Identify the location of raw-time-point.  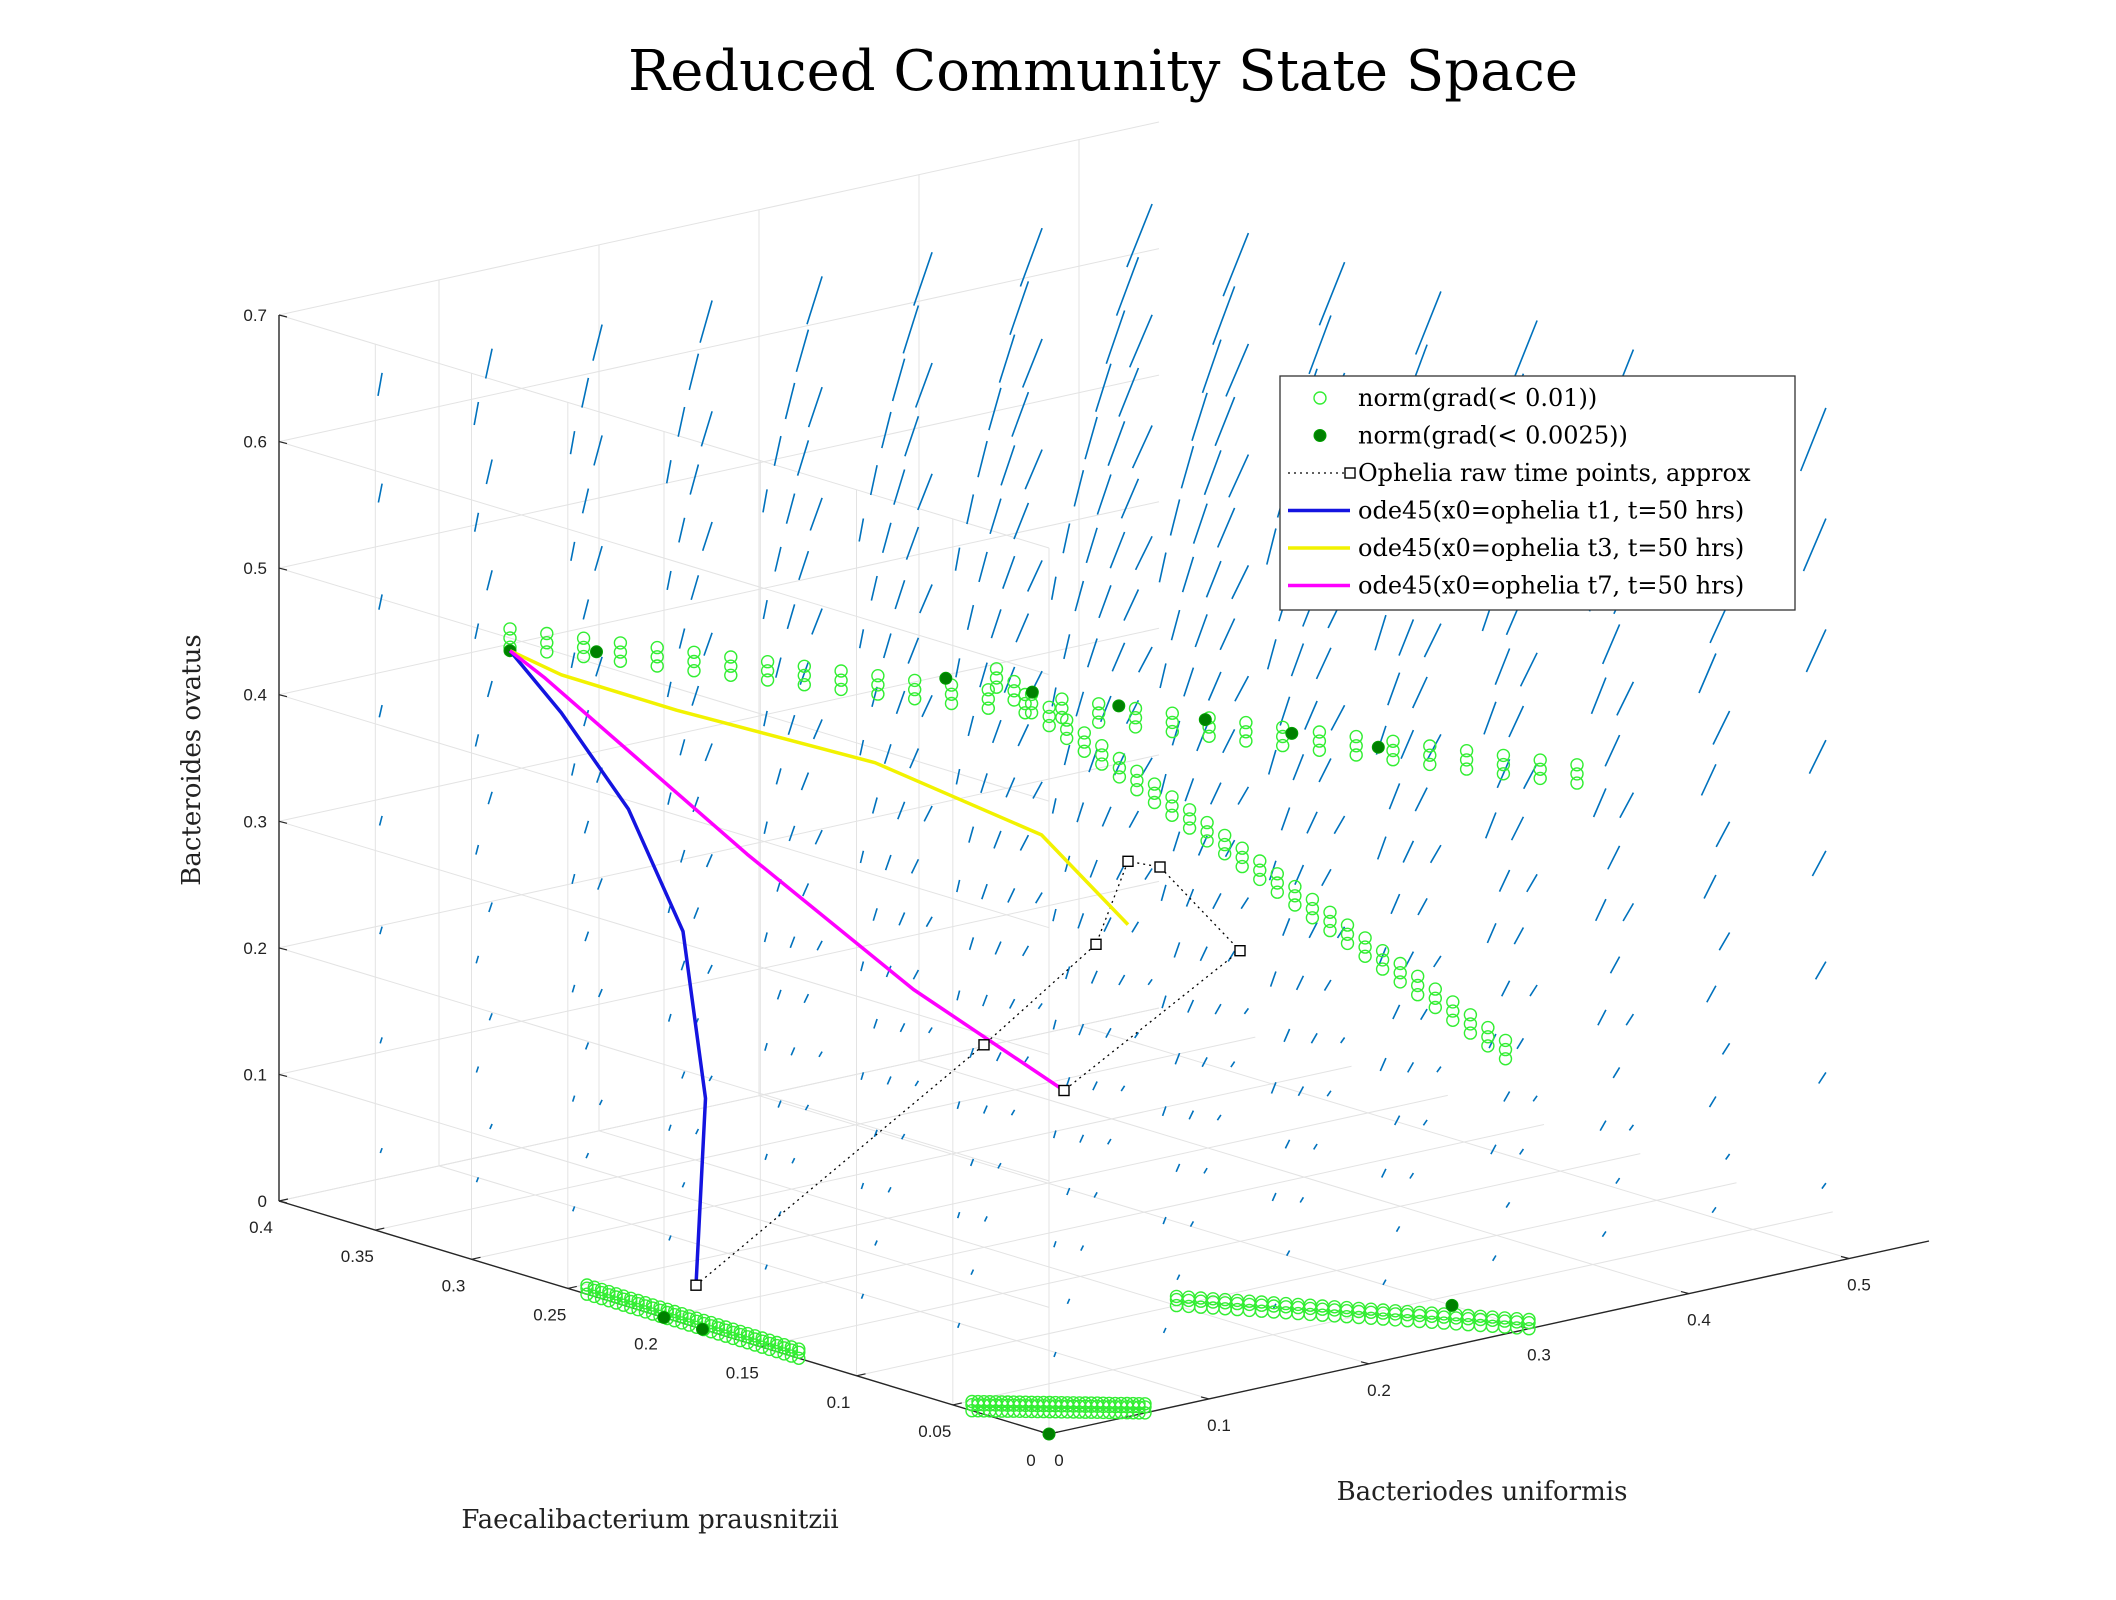
(1160, 867).